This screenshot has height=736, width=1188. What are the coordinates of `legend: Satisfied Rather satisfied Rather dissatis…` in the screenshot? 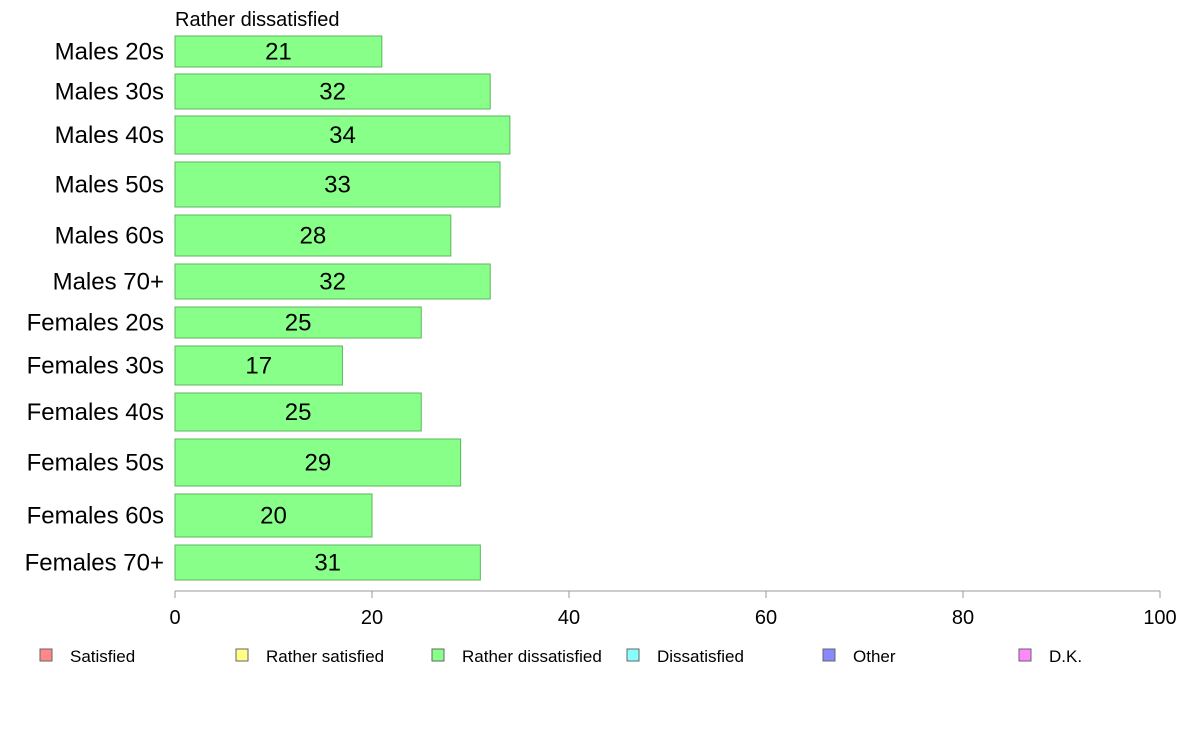 It's located at (560, 656).